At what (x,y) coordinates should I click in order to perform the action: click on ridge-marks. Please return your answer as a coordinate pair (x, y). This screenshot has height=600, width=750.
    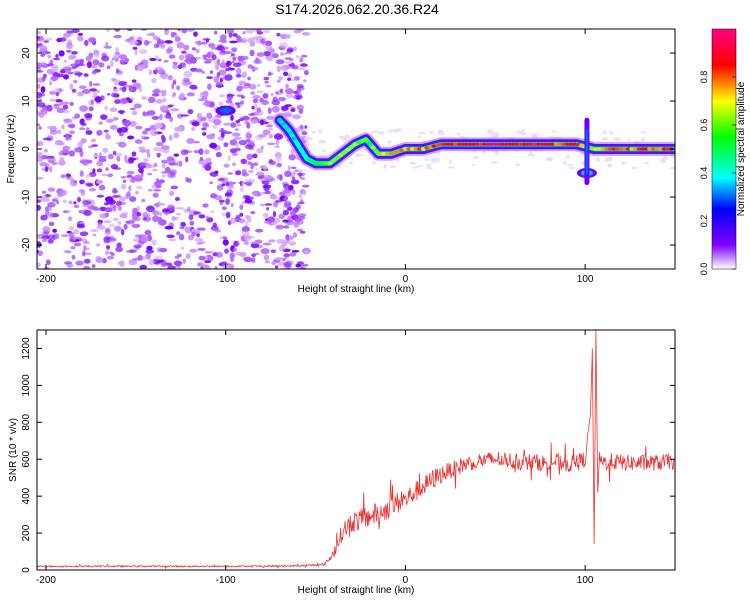
    Looking at the image, I should click on (445, 145).